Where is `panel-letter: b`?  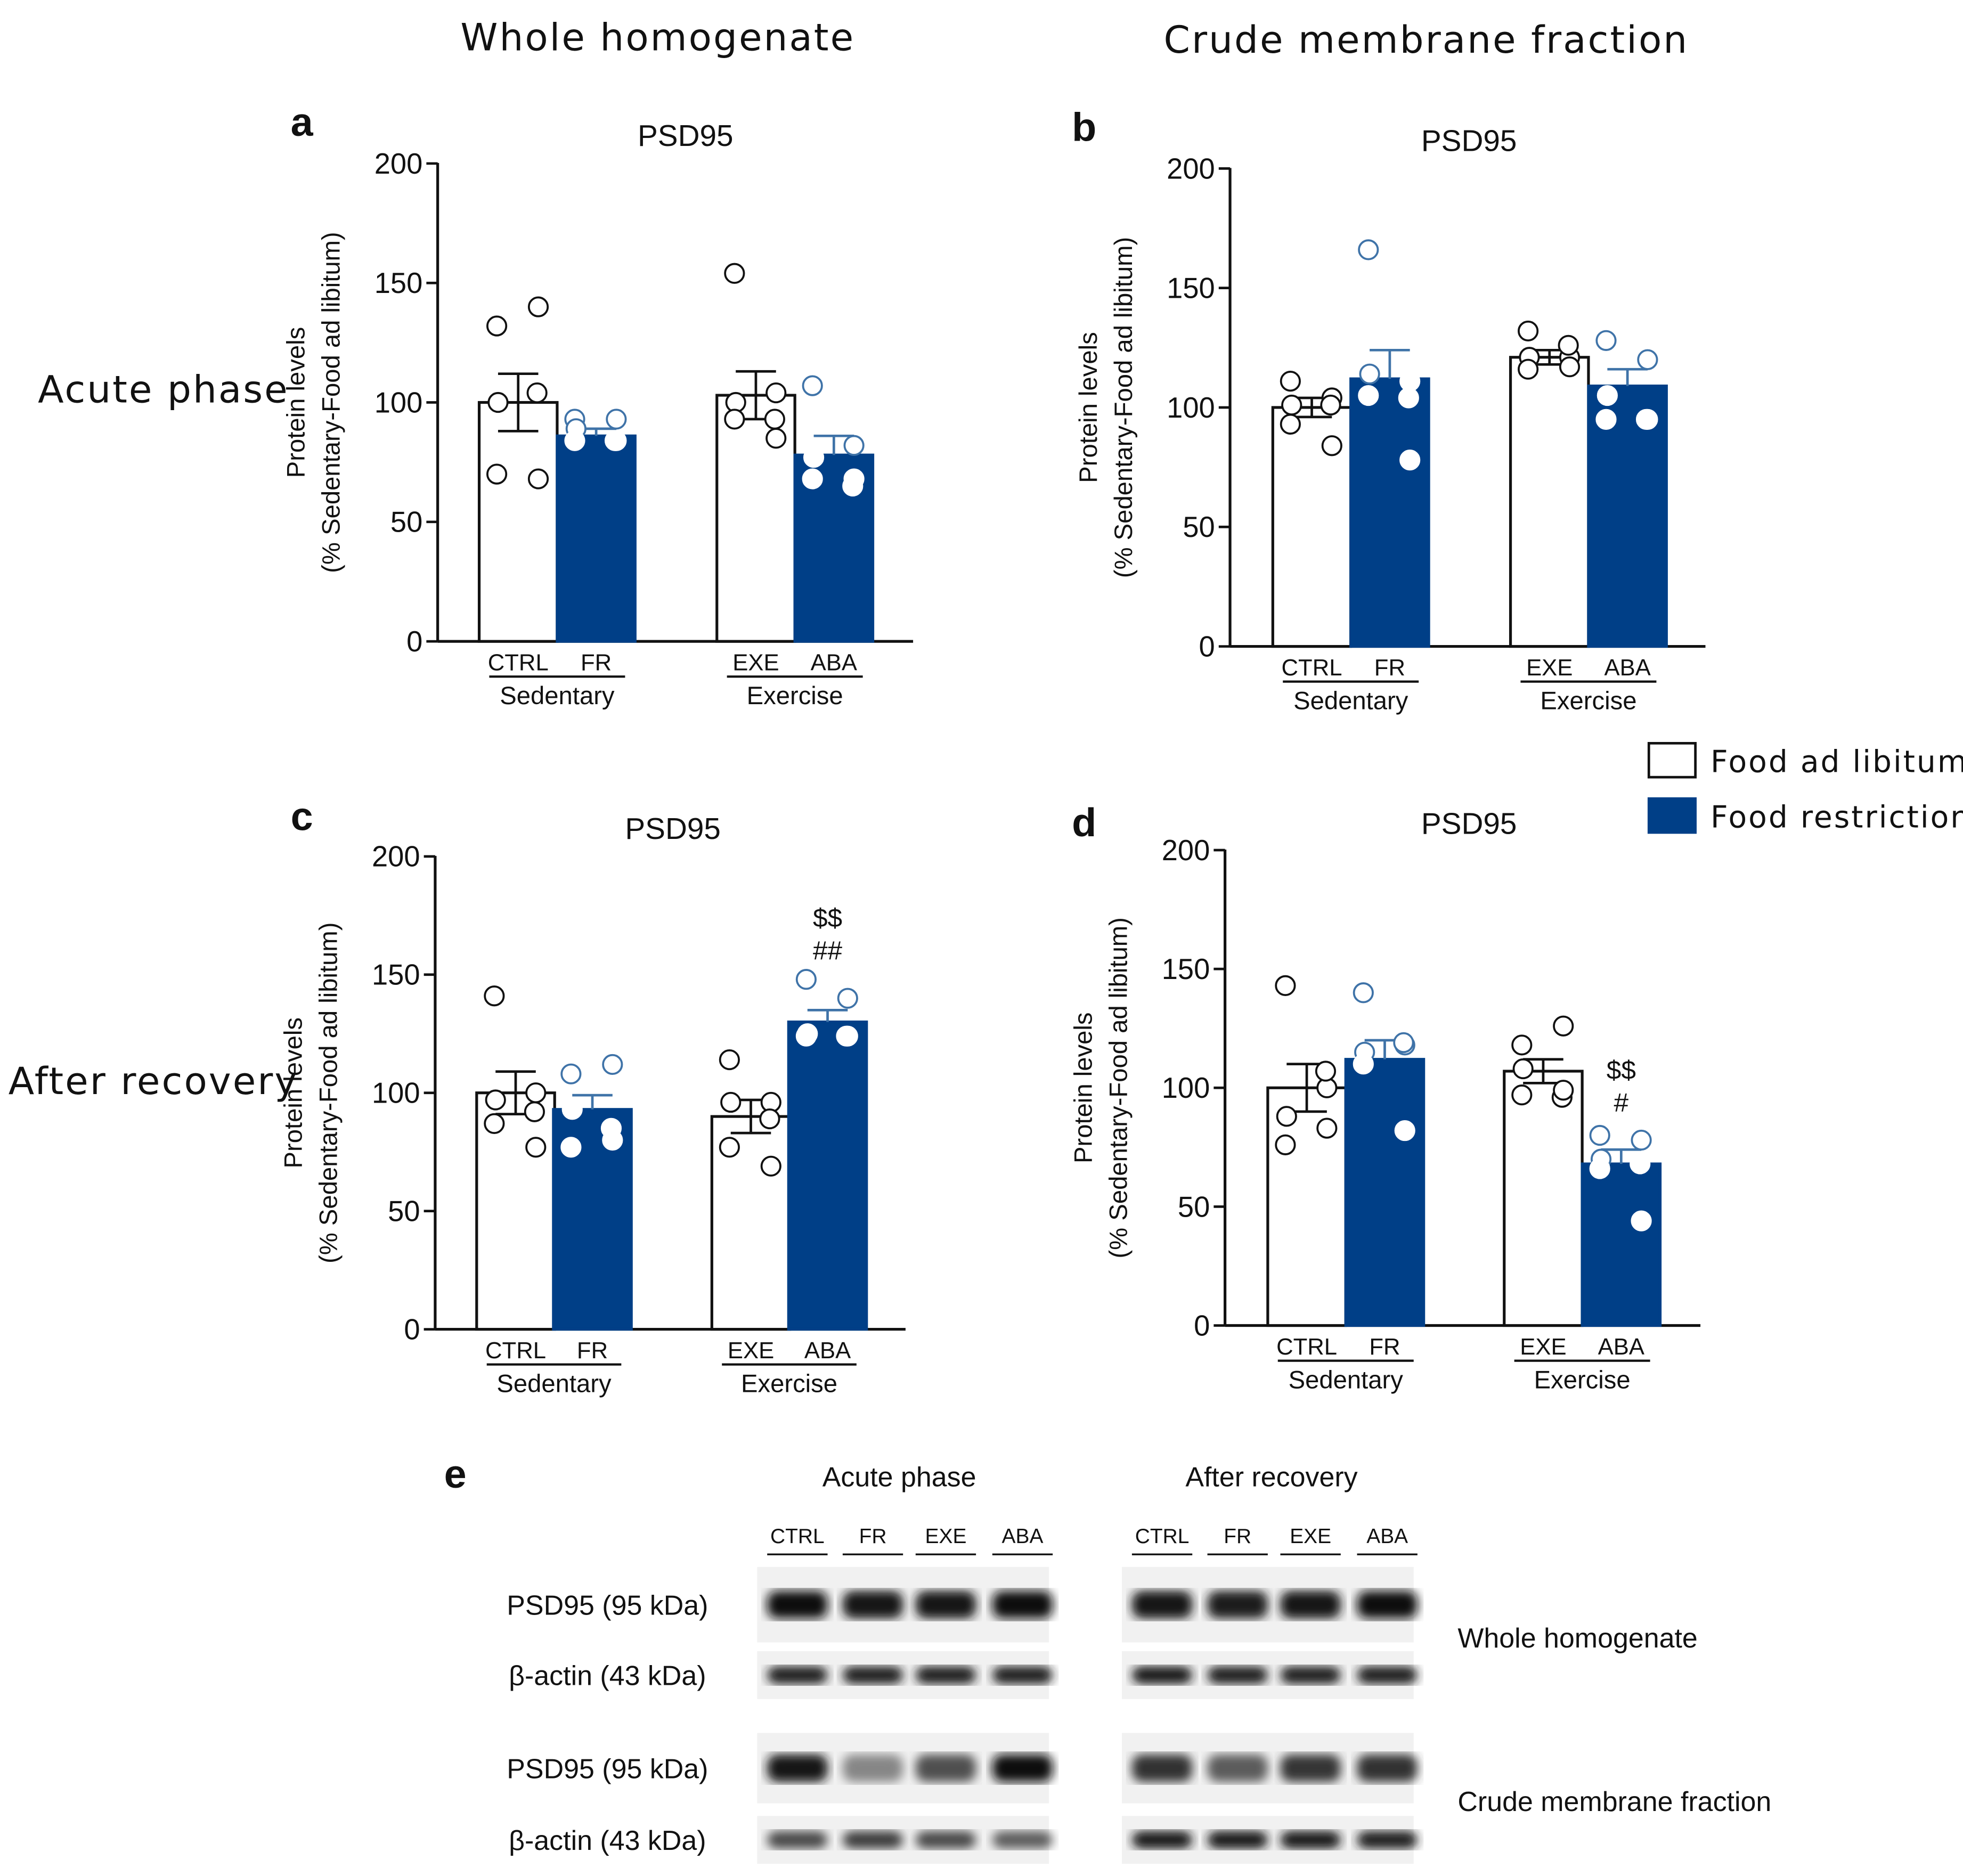 panel-letter: b is located at coordinates (1084, 127).